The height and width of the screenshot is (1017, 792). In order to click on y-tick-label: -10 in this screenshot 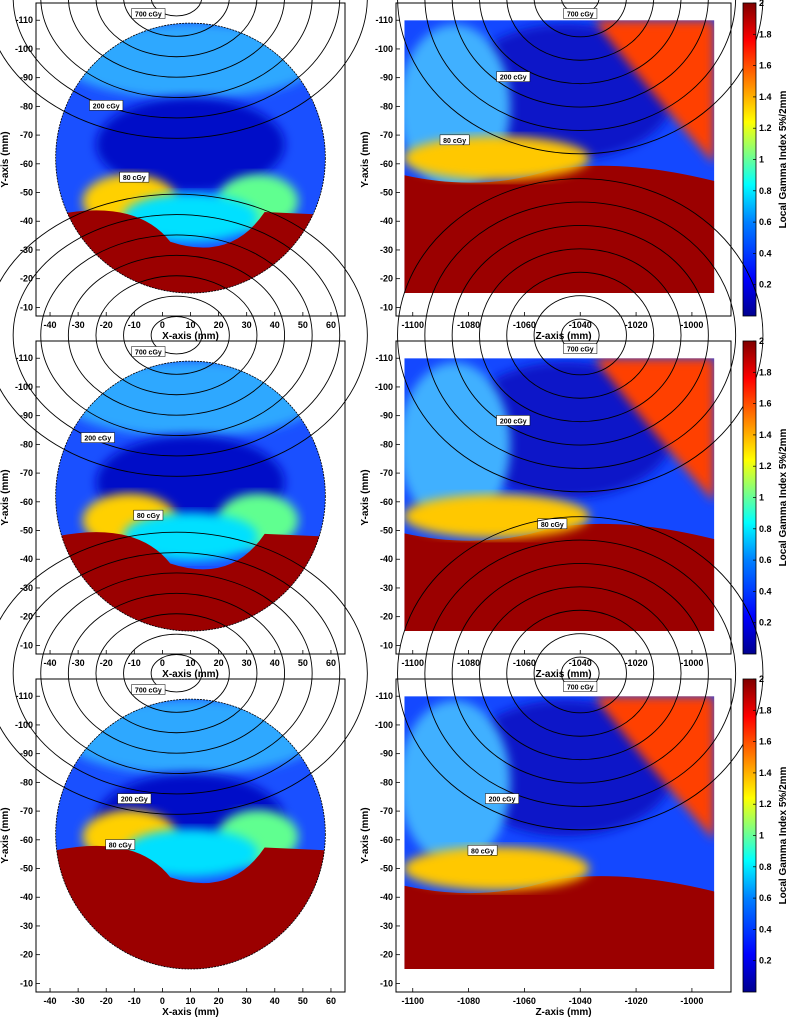, I will do `click(26, 645)`.